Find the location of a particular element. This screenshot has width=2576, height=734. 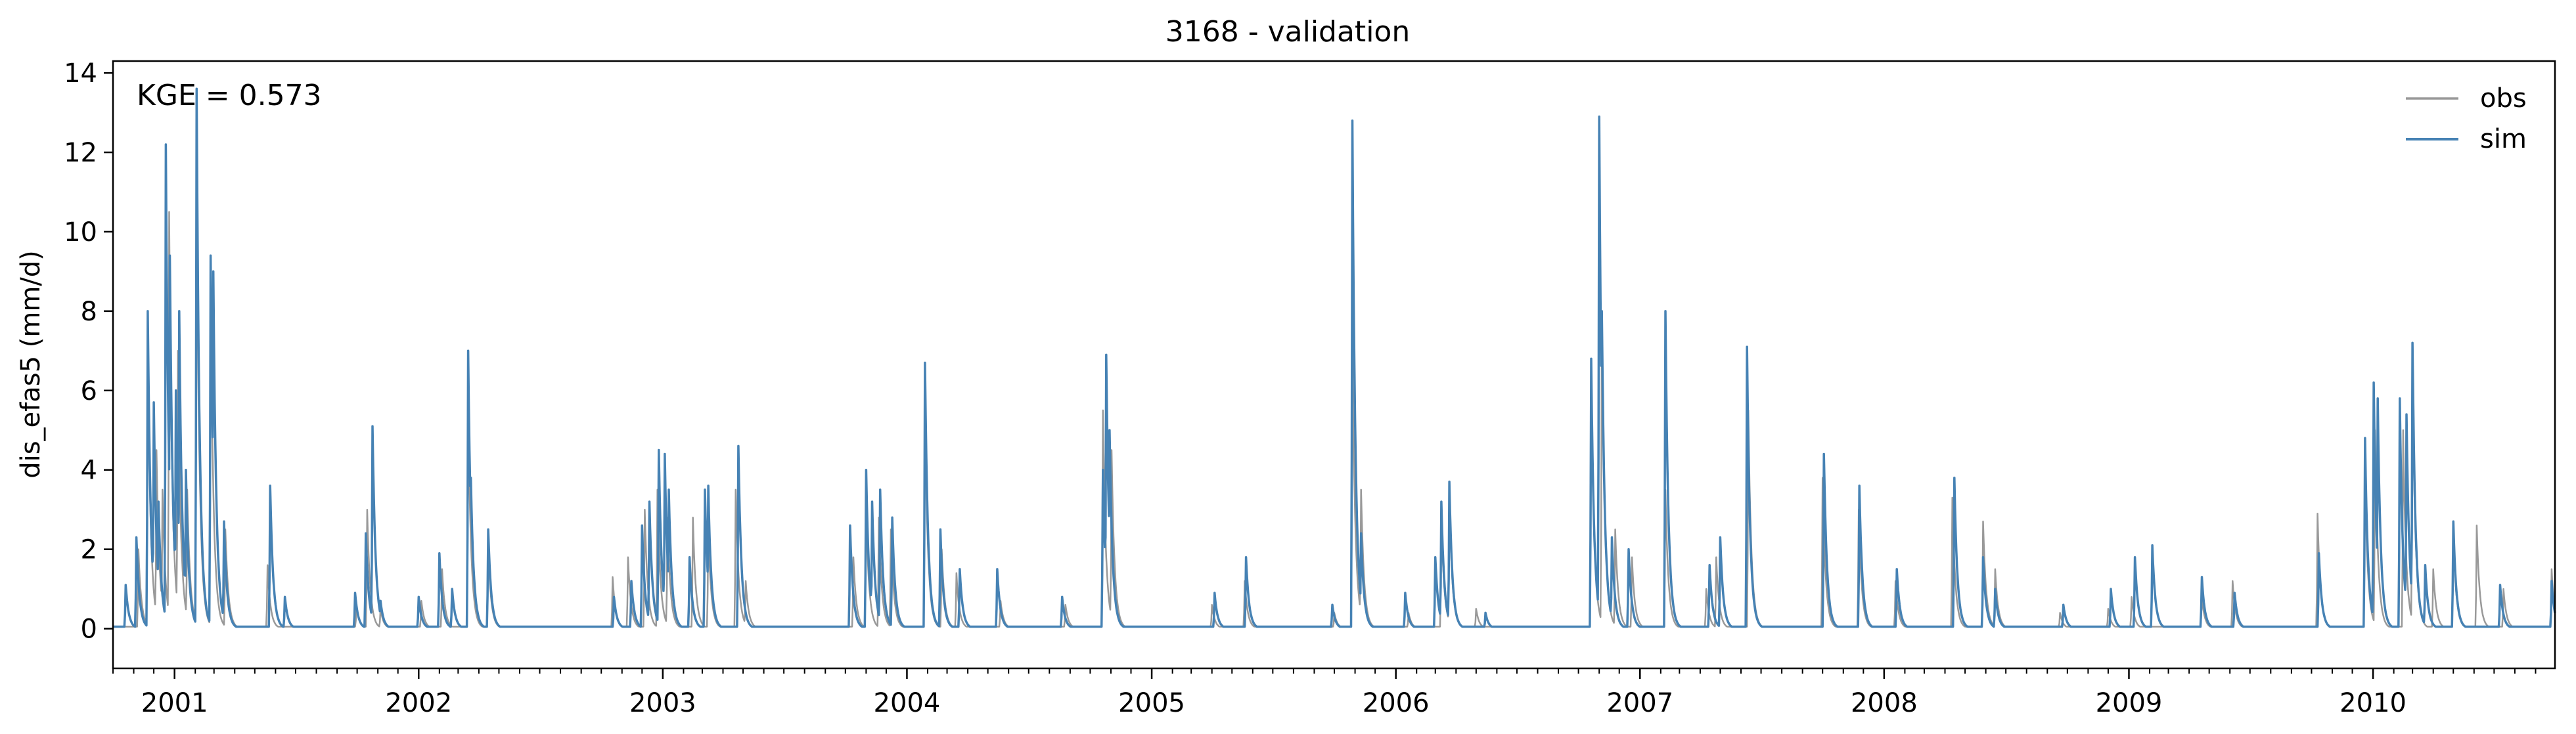

x-tick-label: 2006 is located at coordinates (1396, 703).